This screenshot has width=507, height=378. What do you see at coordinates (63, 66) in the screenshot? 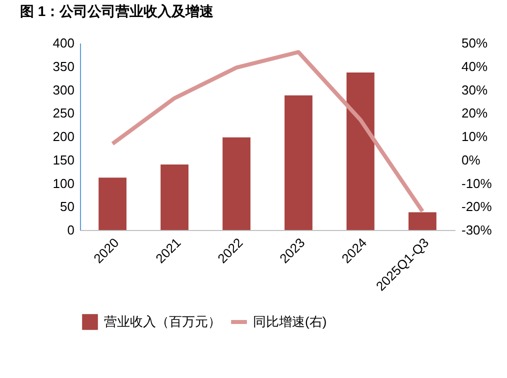
I see `y-tick-label: 350` at bounding box center [63, 66].